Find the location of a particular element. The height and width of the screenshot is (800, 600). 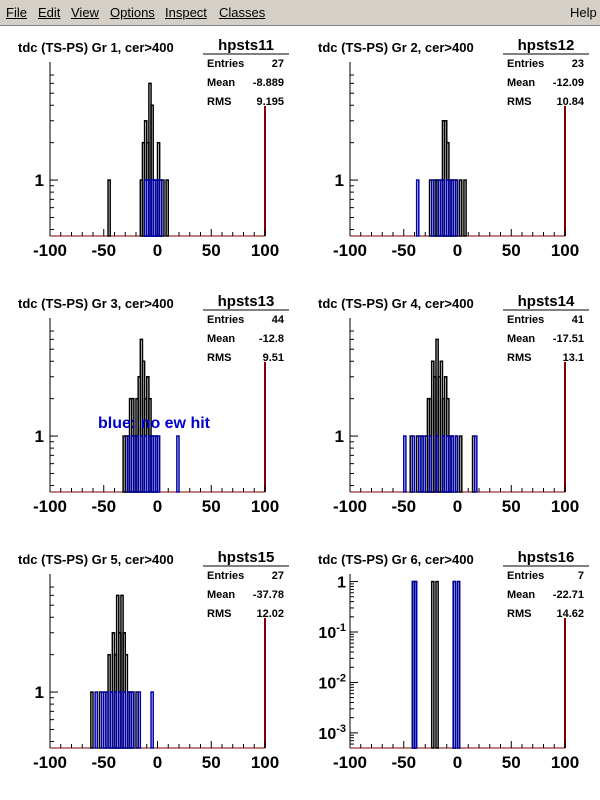

menu-edit-label: Edit is located at coordinates (49, 12).